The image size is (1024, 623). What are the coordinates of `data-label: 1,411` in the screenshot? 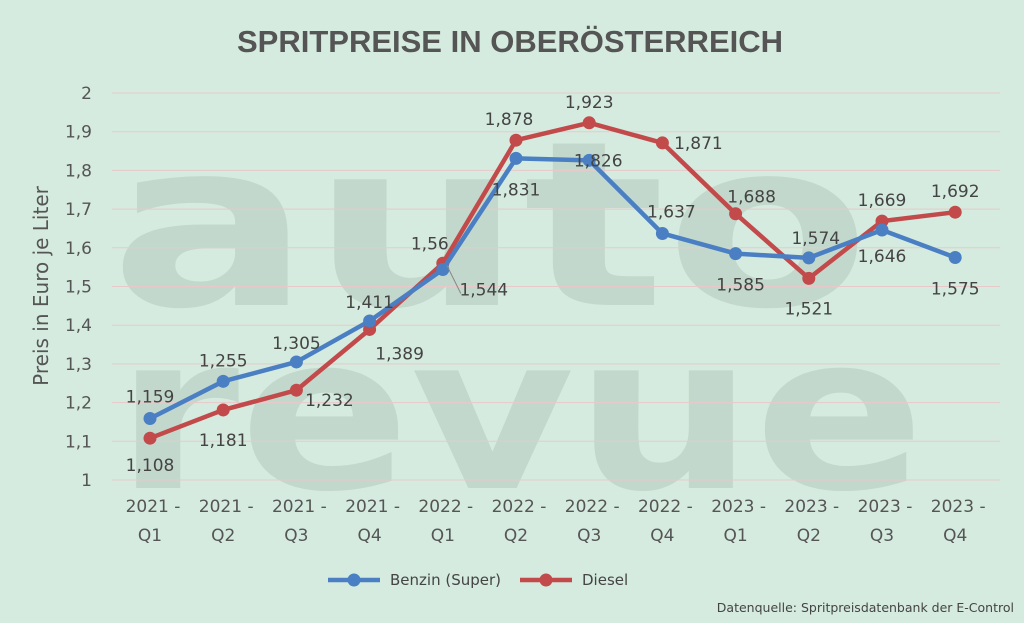 It's located at (369, 303).